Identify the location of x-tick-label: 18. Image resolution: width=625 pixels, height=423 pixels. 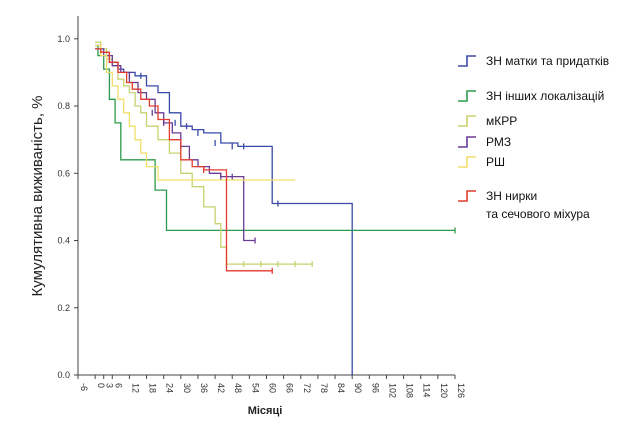
(153, 388).